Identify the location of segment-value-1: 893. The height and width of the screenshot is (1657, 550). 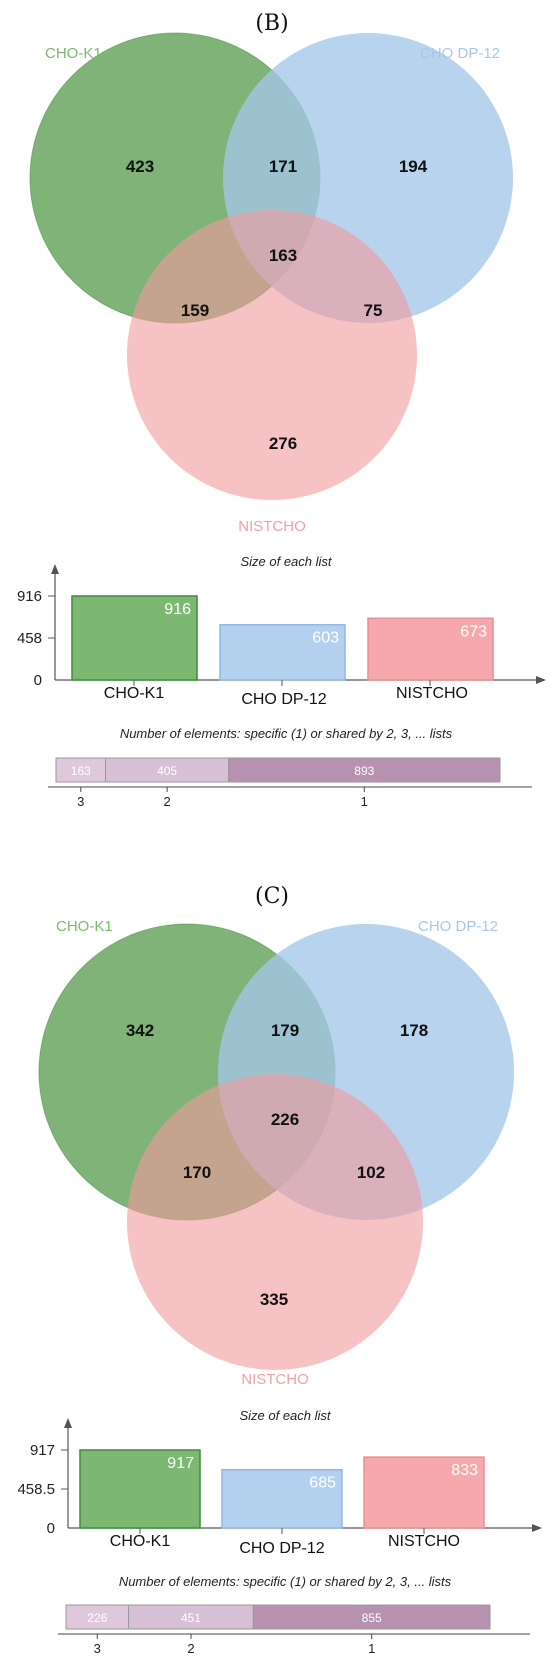
(364, 771).